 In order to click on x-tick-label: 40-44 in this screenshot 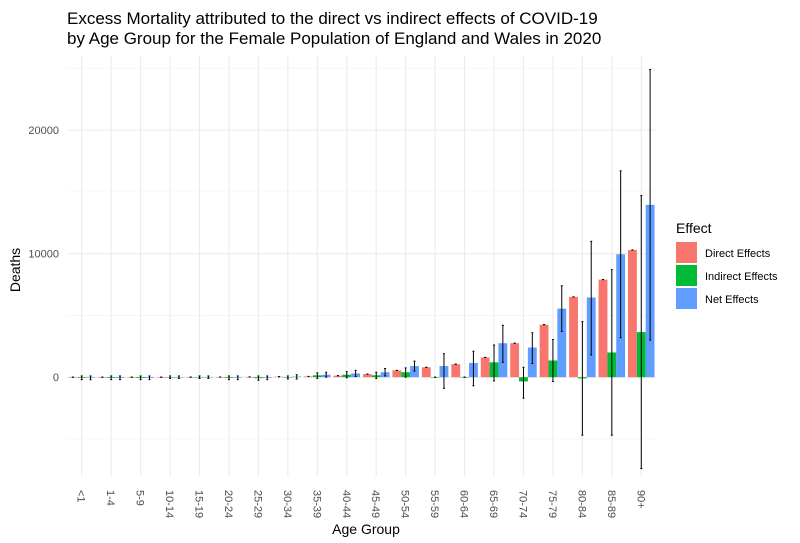, I will do `click(346, 504)`.